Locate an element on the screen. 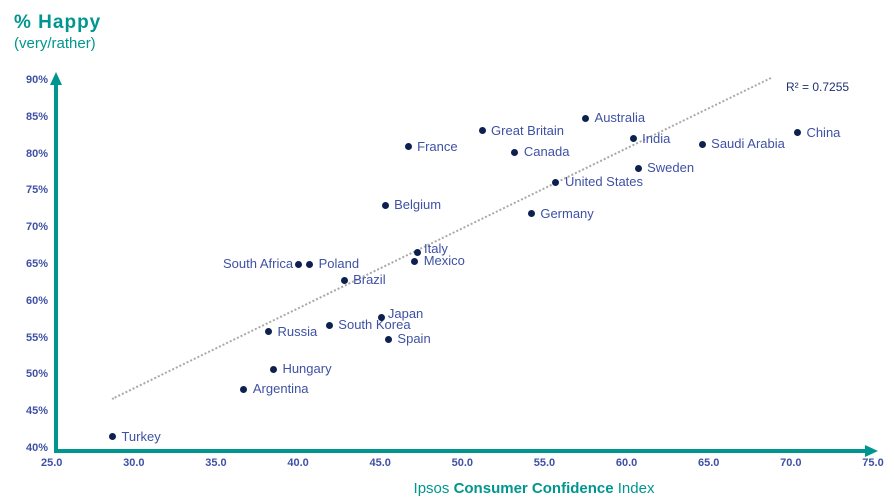 This screenshot has height=504, width=894. point-label-australia: Australia is located at coordinates (620, 118).